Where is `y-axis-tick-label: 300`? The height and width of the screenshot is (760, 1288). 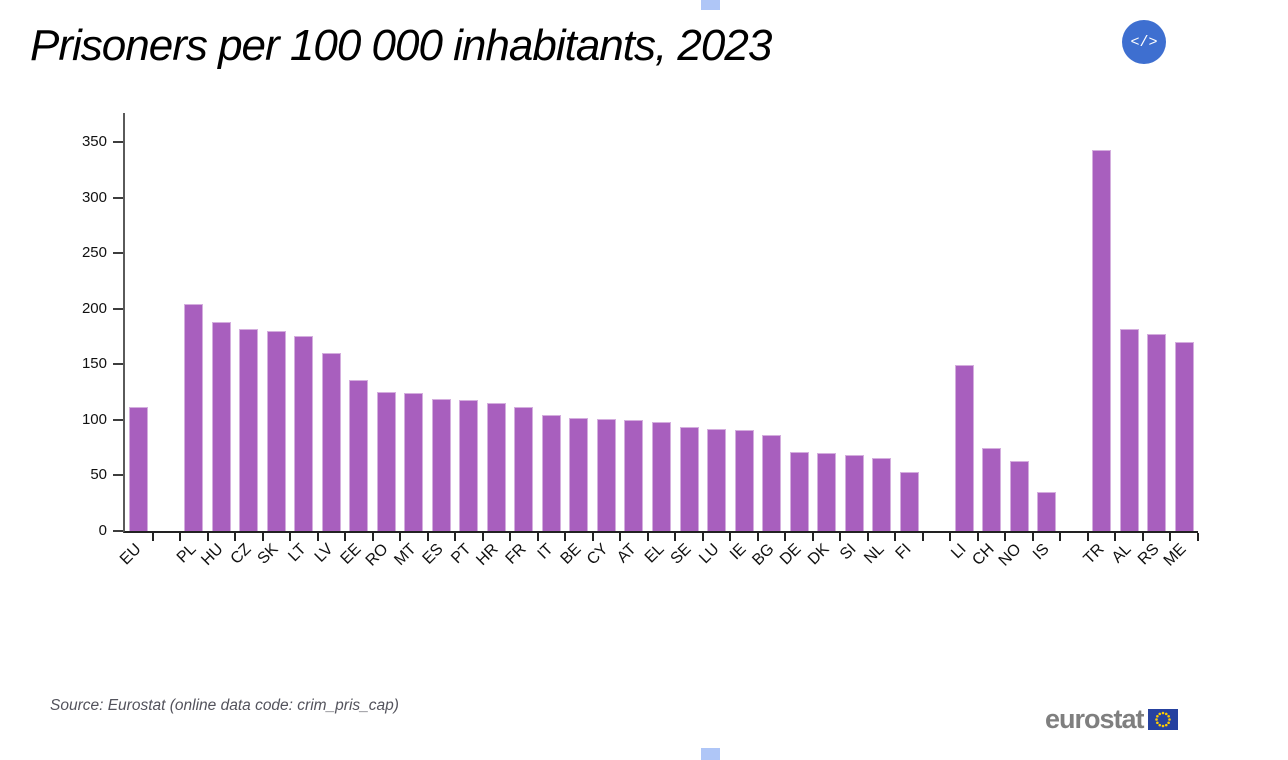
y-axis-tick-label: 300 is located at coordinates (94, 197).